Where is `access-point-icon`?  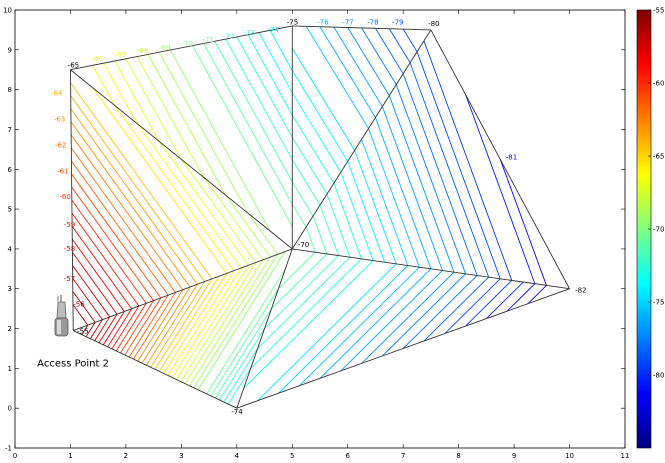
access-point-icon is located at coordinates (61, 316).